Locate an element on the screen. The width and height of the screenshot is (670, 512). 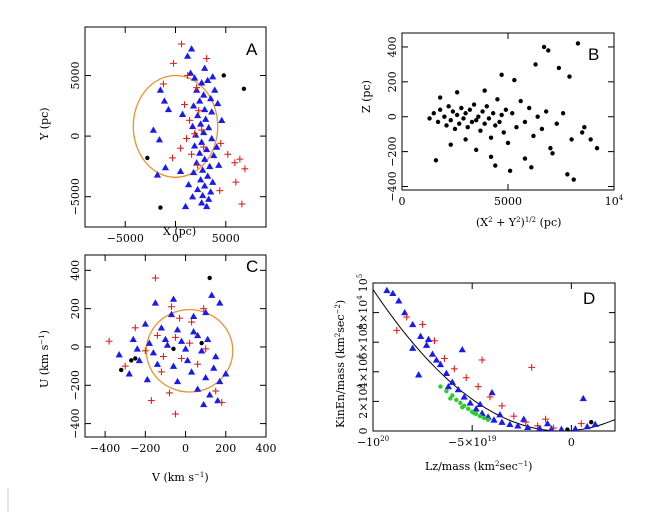
panel-c-marks is located at coordinates (169, 346).